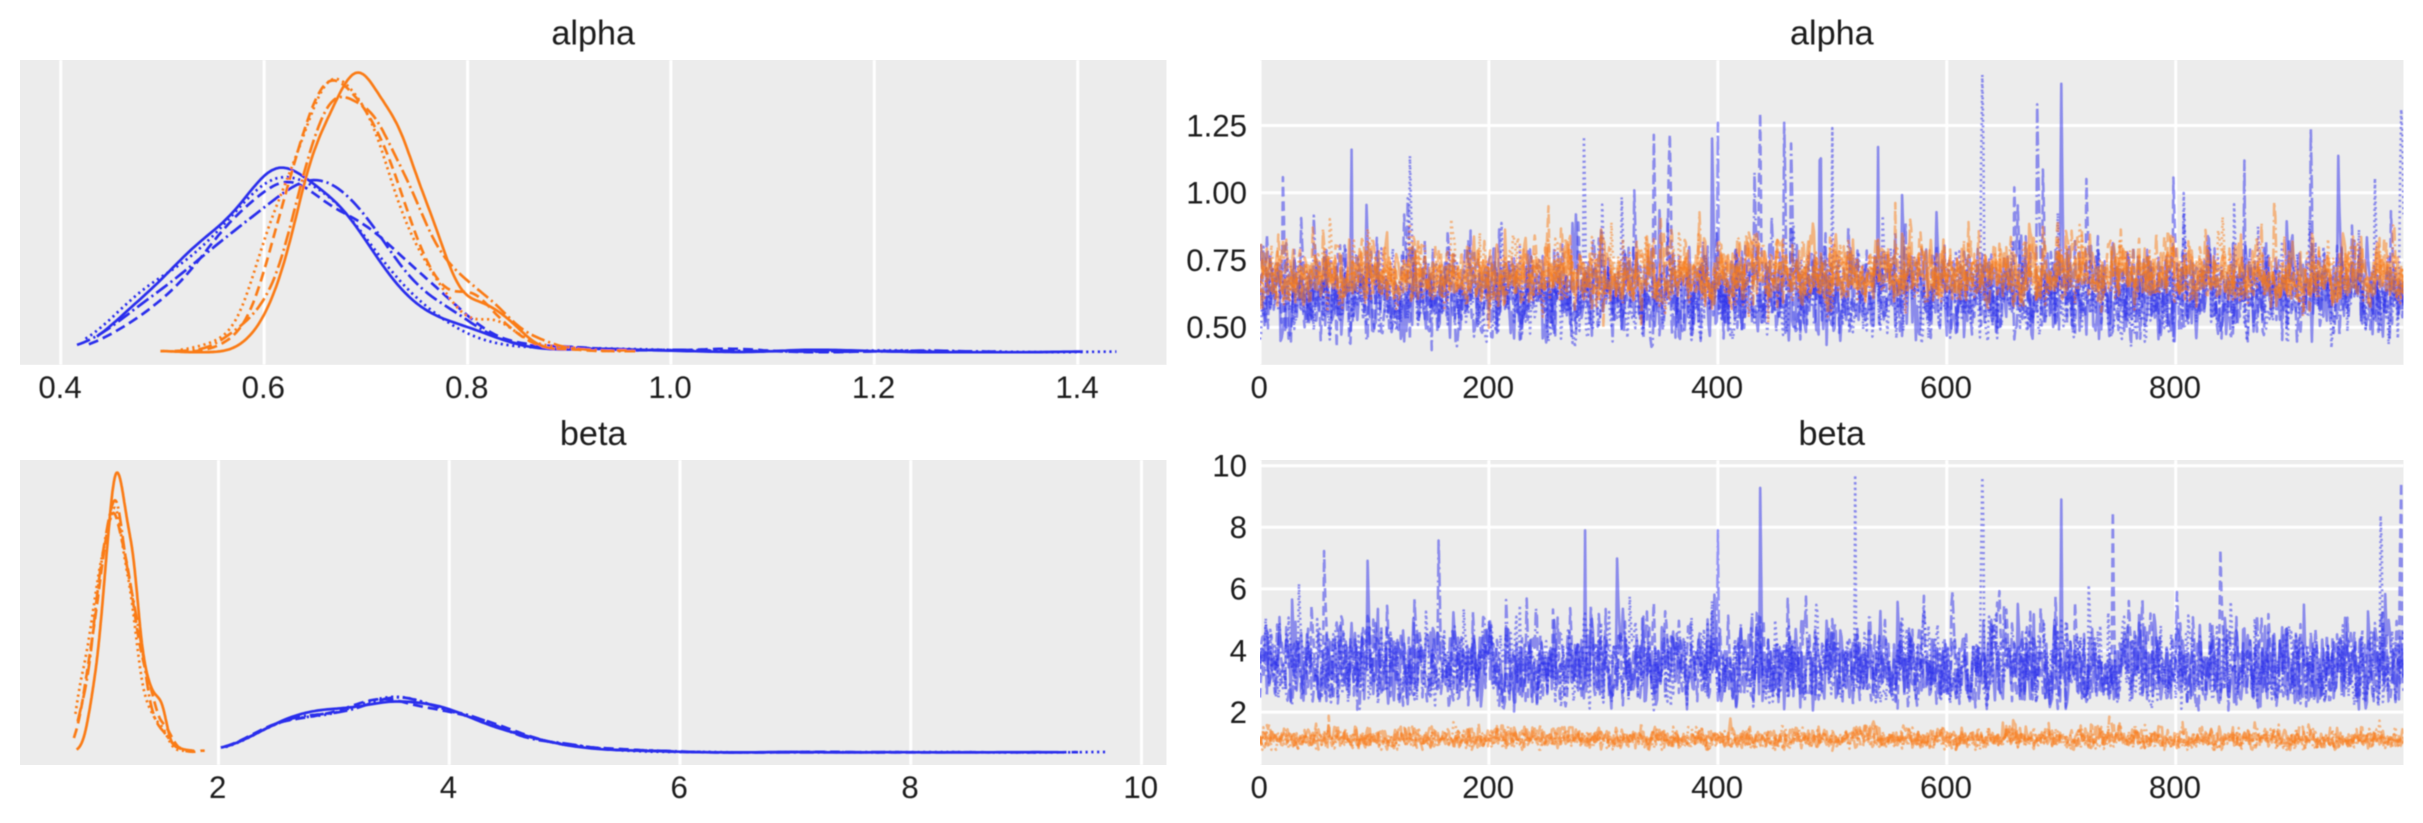 The image size is (2423, 823). I want to click on svg-text: 0.6, so click(263, 387).